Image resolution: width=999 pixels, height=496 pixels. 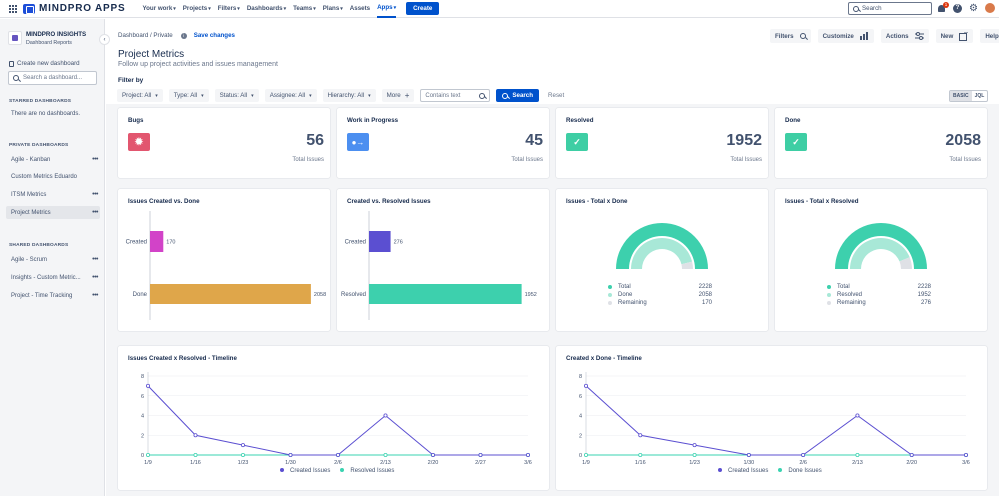 What do you see at coordinates (266, 9) in the screenshot?
I see `nav-dashboards: Dashboards ▾` at bounding box center [266, 9].